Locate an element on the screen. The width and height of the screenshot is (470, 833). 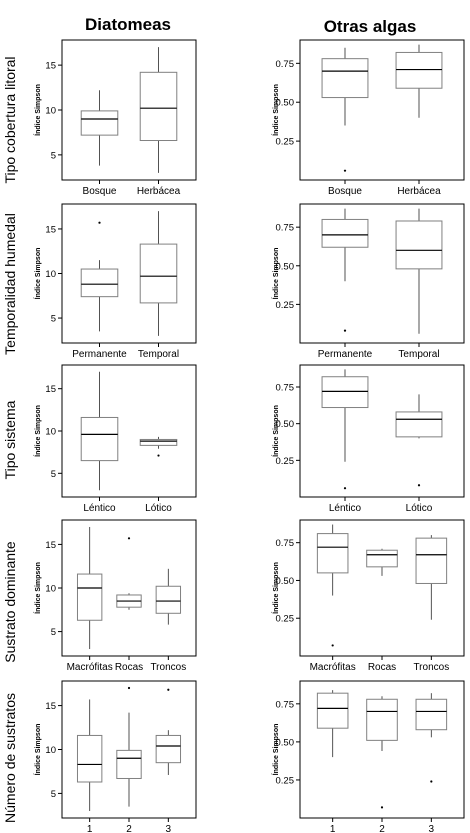
panel-1: 0.25 0.50 0.75 Índice Simpson Bosque Herbácea is located at coordinates (368, 118).